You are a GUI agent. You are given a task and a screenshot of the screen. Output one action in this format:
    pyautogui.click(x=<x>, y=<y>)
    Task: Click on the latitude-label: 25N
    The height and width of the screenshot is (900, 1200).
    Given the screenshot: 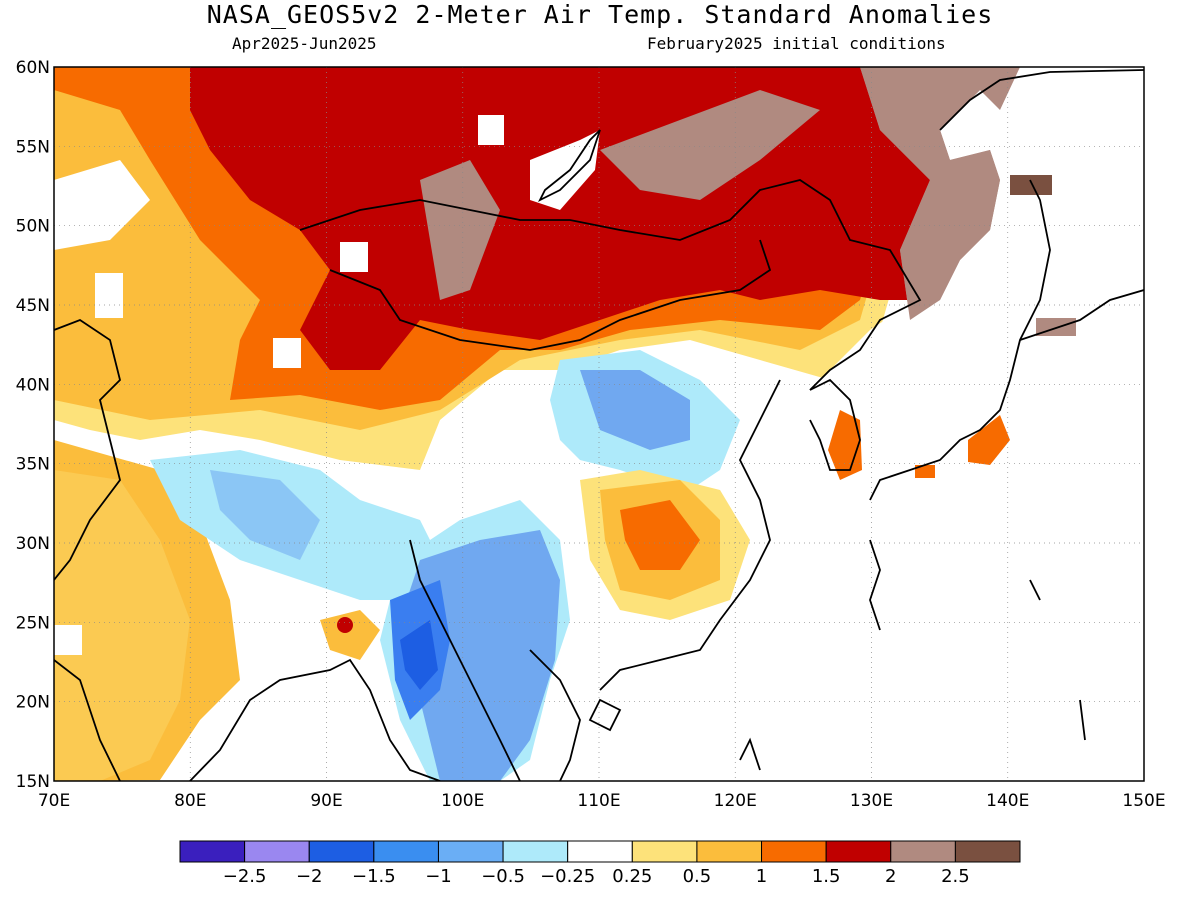 What is the action you would take?
    pyautogui.click(x=33, y=623)
    